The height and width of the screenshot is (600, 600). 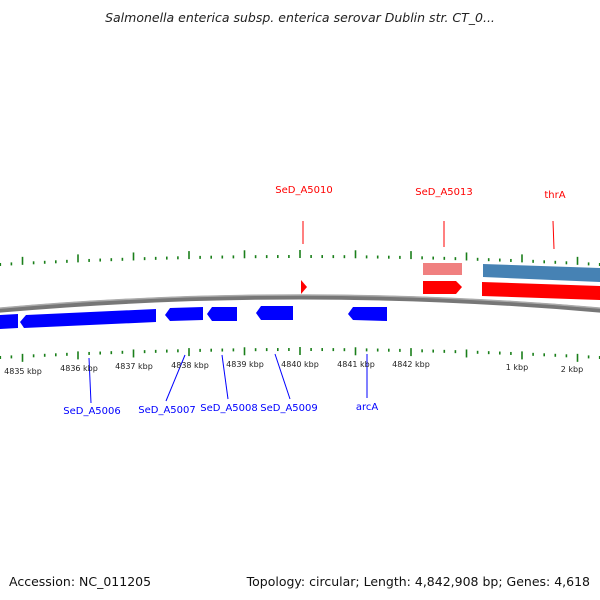 What do you see at coordinates (442, 287) in the screenshot?
I see `gene-SeD_A5013` at bounding box center [442, 287].